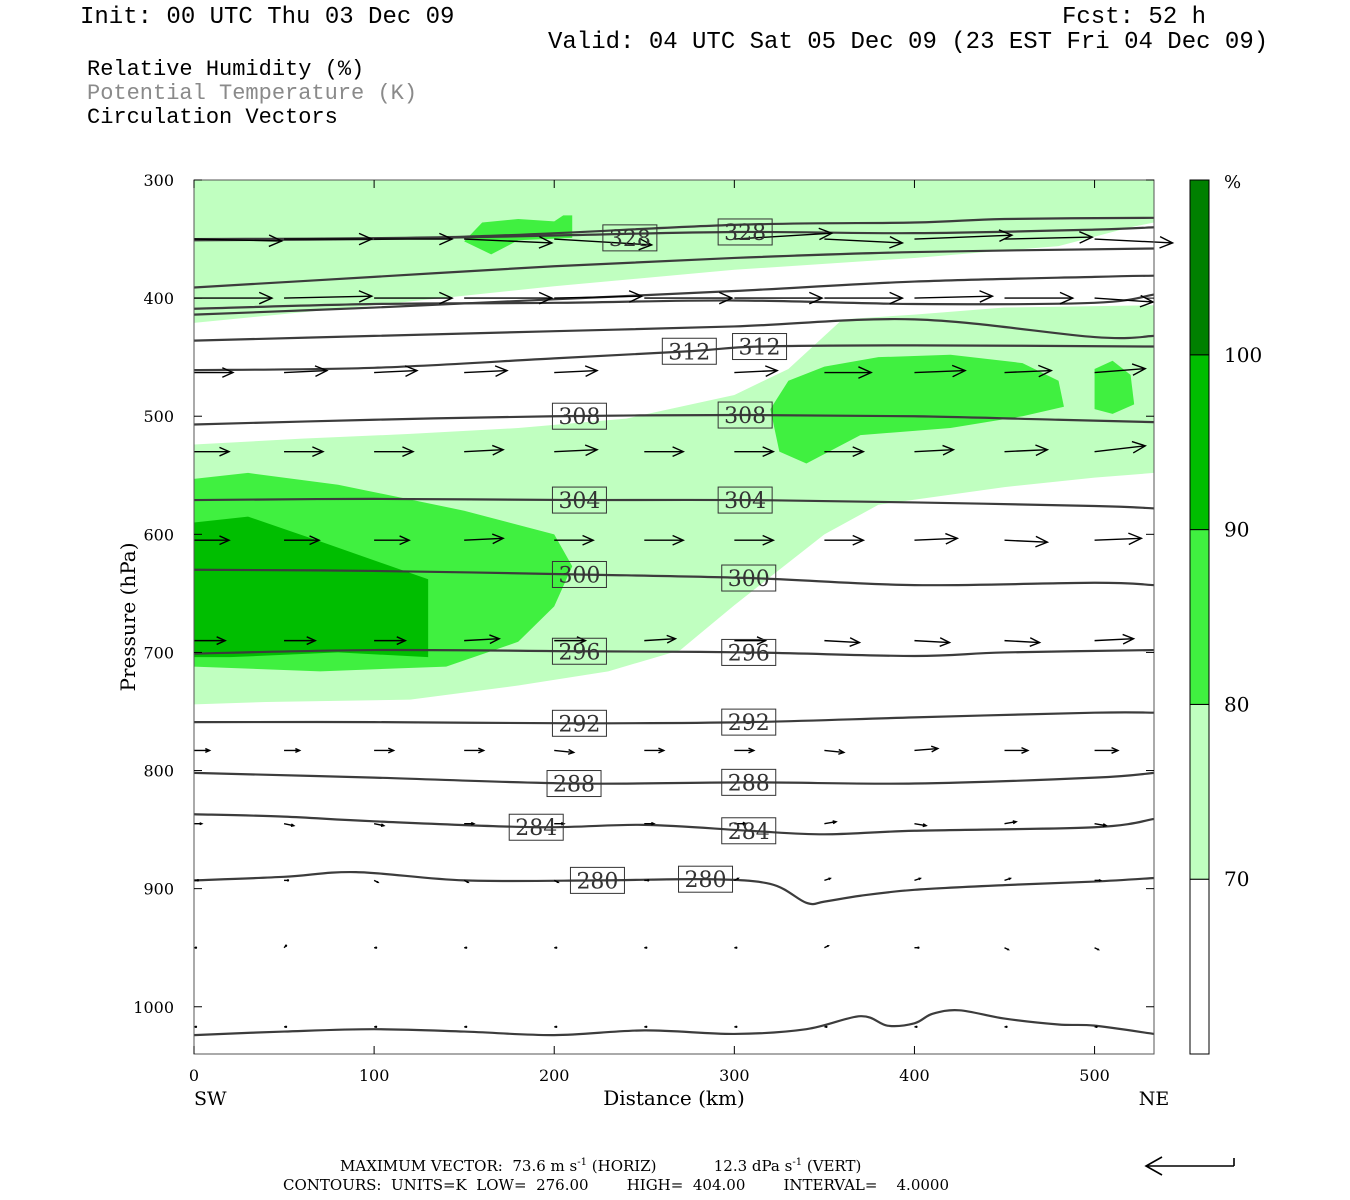 The height and width of the screenshot is (1200, 1350). What do you see at coordinates (574, 785) in the screenshot?
I see `contour-label-text: 288` at bounding box center [574, 785].